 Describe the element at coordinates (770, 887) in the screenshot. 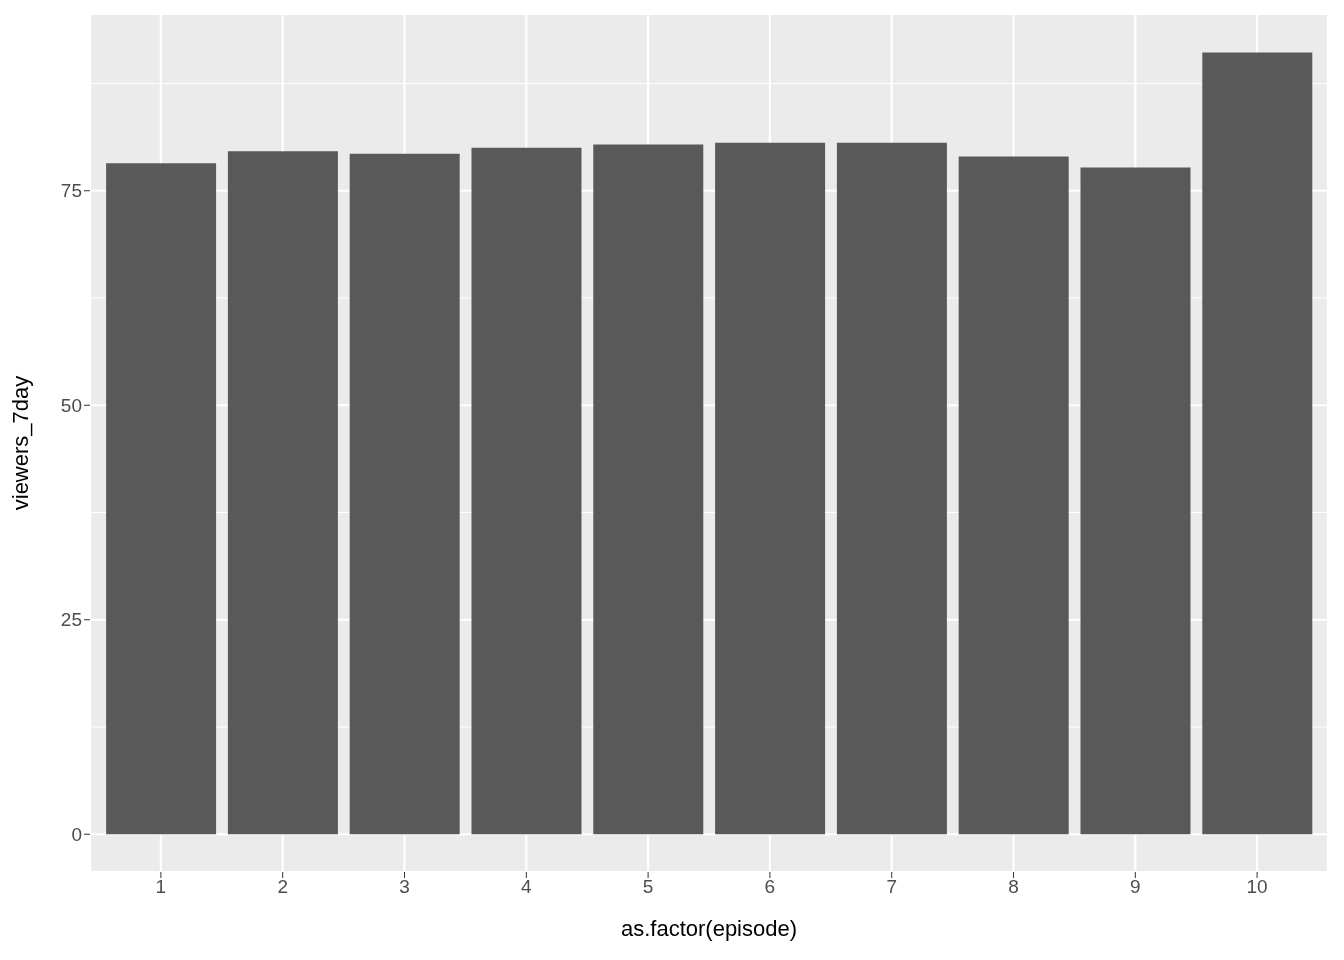

I see `x-tick-label: 6` at that location.